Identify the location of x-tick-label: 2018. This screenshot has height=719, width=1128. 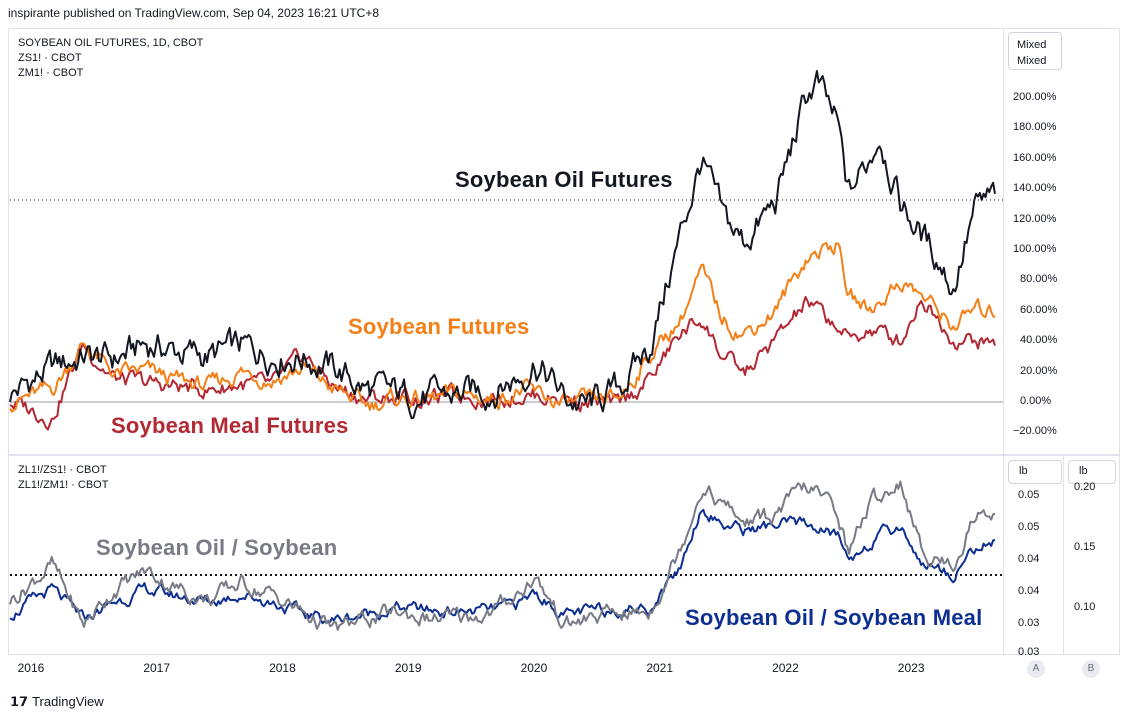
(282, 668).